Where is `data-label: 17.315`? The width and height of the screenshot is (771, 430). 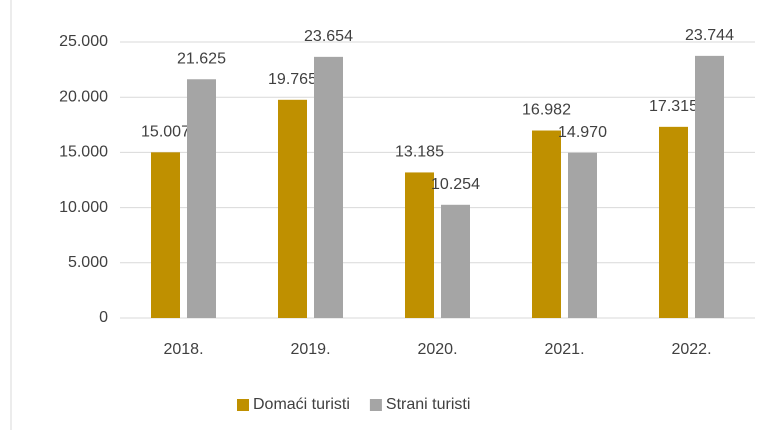
data-label: 17.315 is located at coordinates (673, 106).